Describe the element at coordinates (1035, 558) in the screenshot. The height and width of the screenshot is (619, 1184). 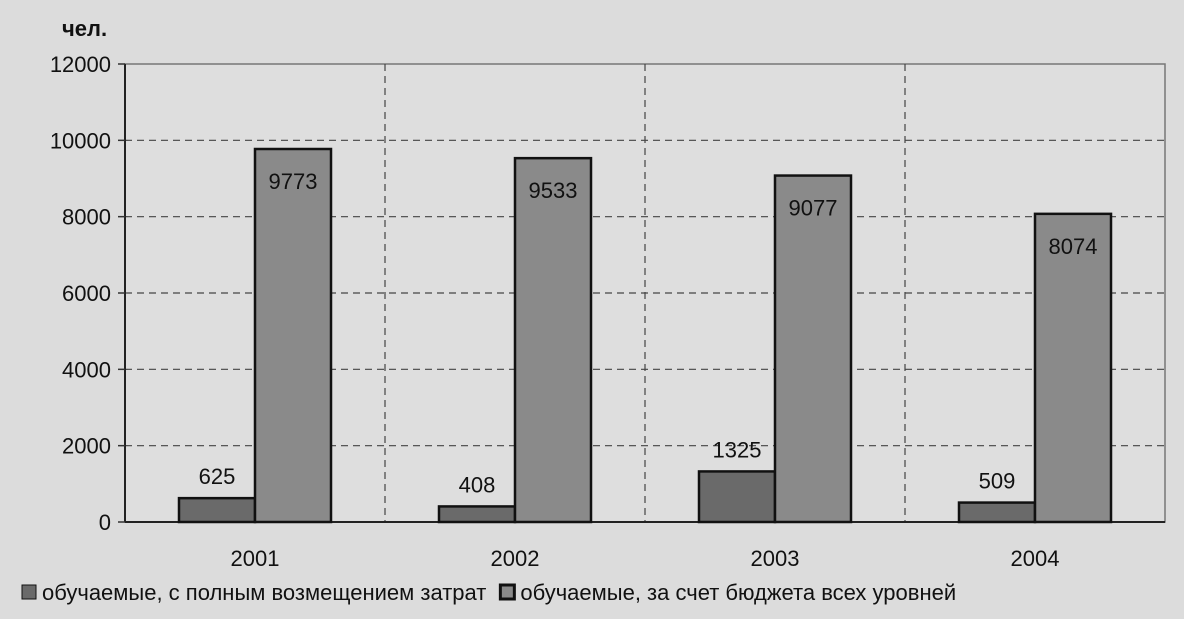
I see `x-tick-label: 2004` at that location.